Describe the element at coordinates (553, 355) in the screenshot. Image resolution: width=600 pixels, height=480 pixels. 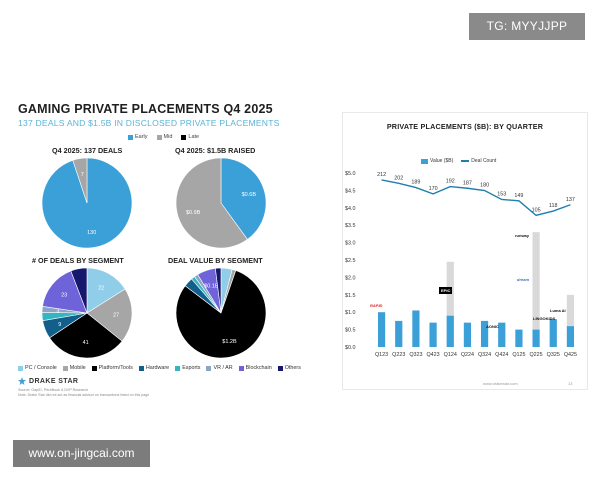
I see `x-tick-label: Q325` at that location.